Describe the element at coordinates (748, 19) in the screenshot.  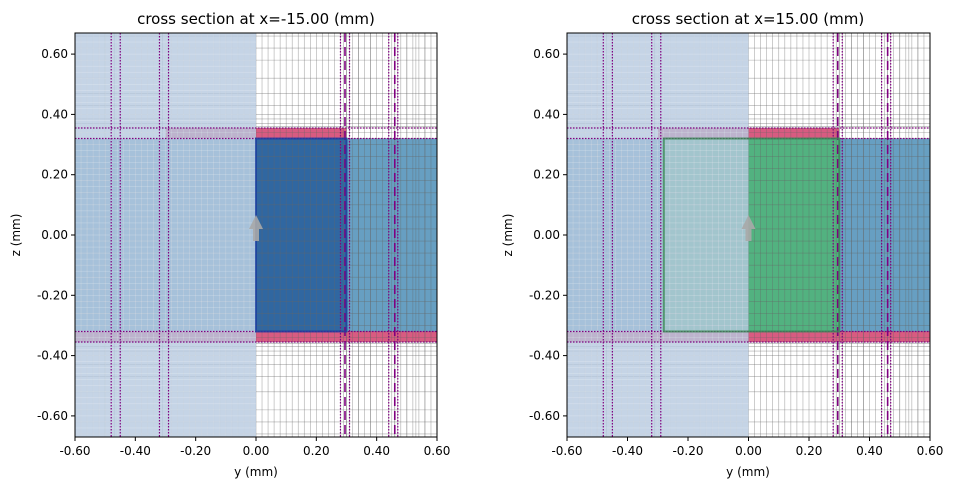
I see `panel-title: cross section at x=15.00 (mm)` at that location.